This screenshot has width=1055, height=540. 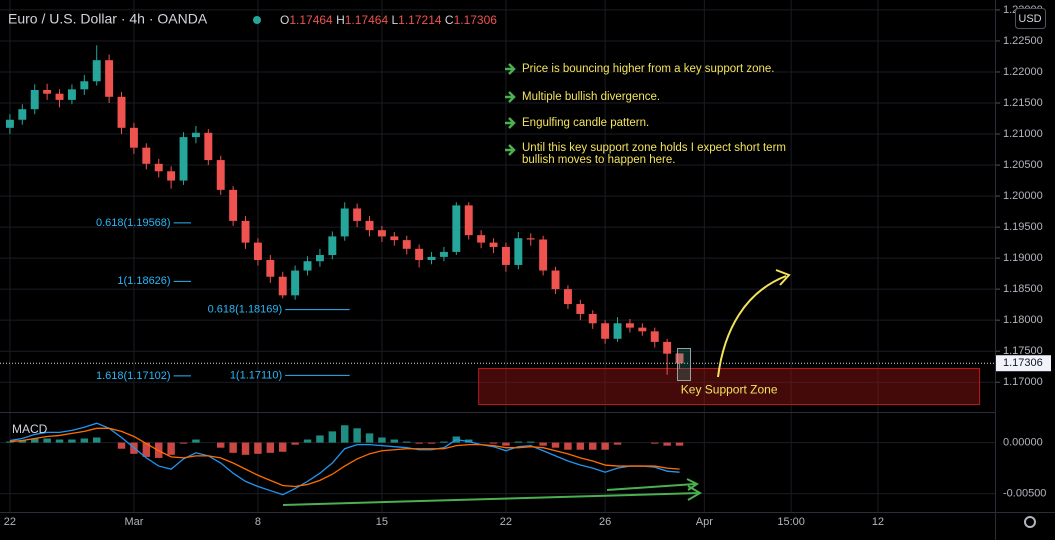 I want to click on x-tick-label: Mar, so click(x=133, y=522).